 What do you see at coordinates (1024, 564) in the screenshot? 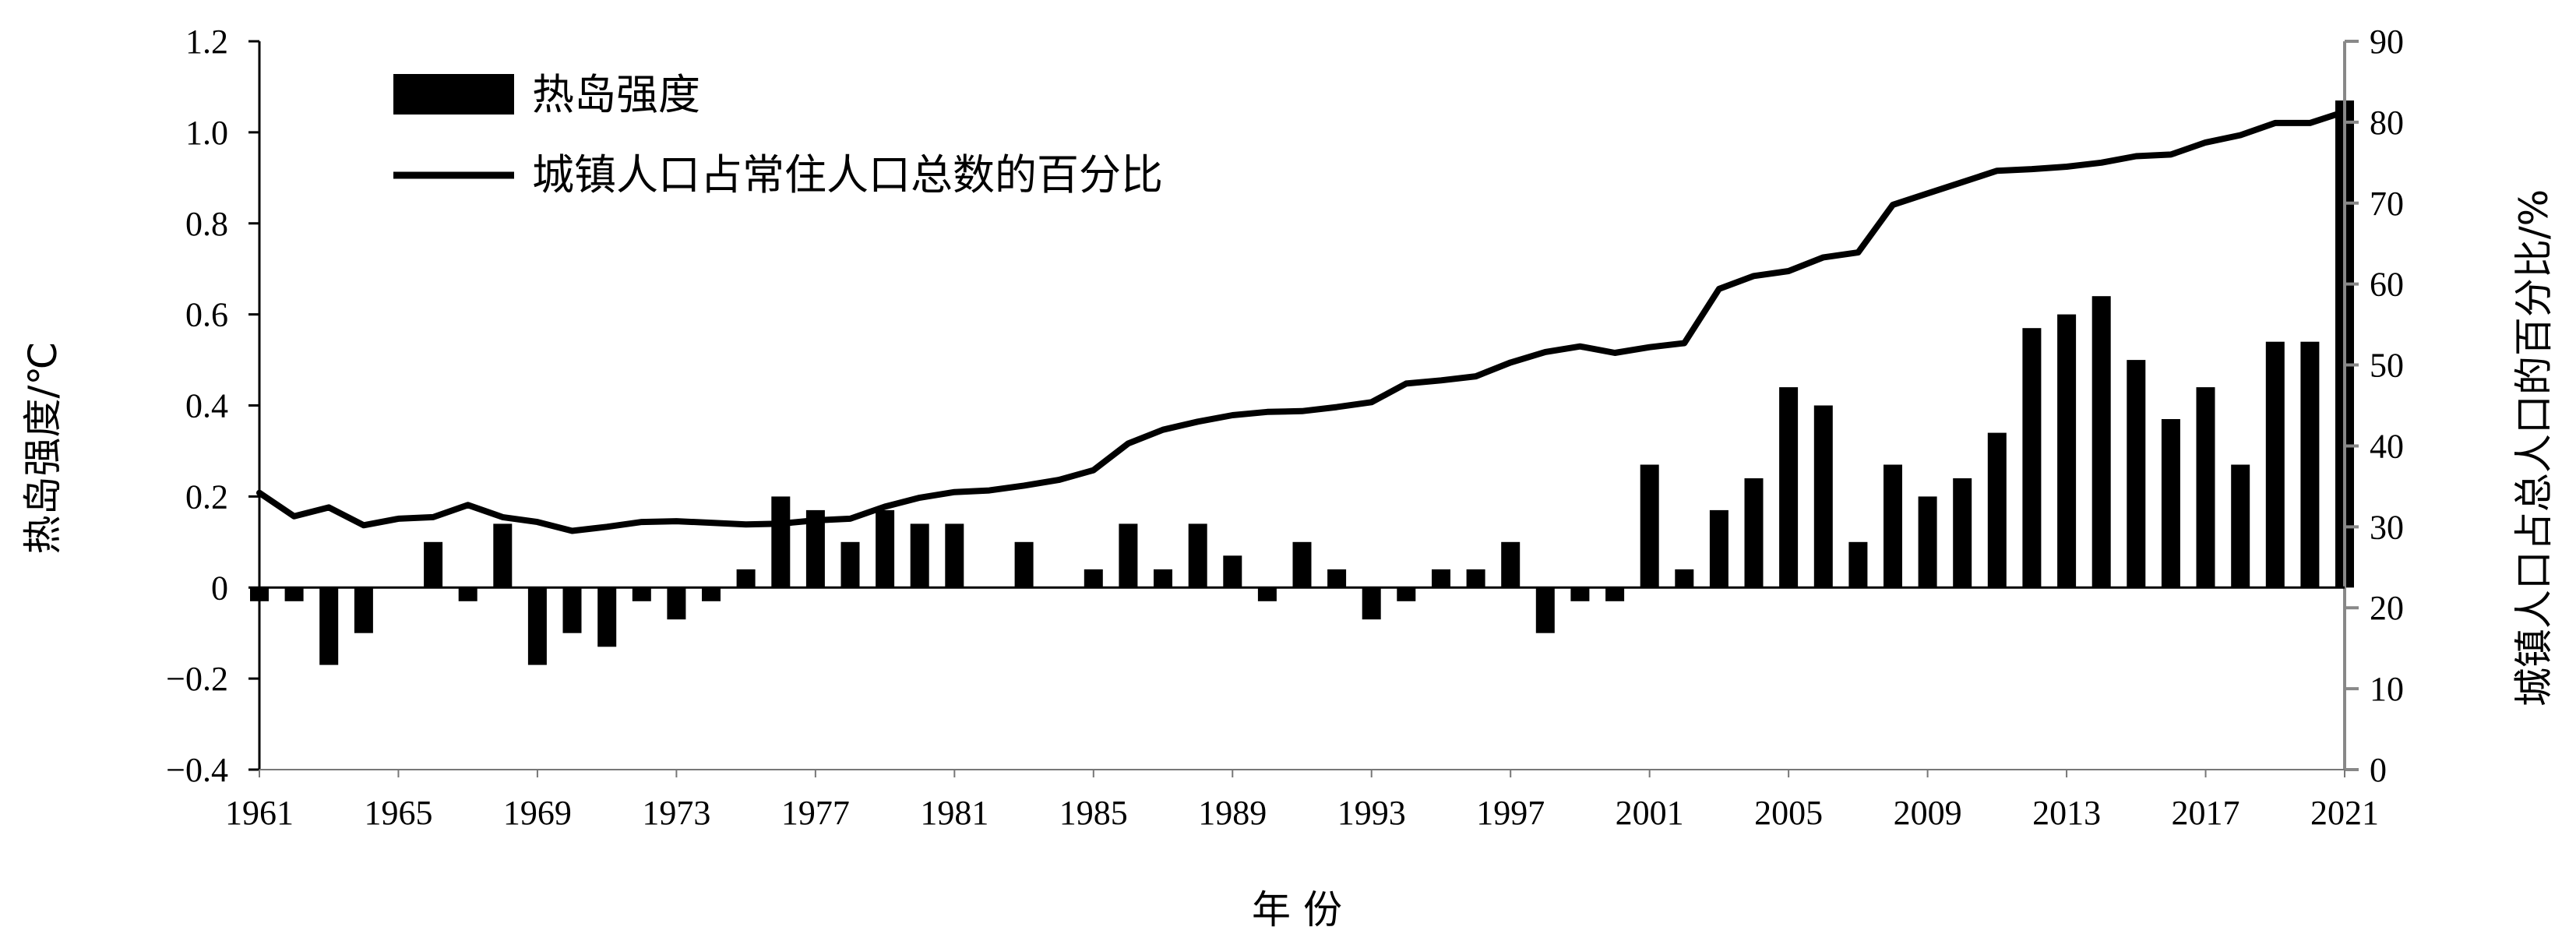
I see `bar-1983` at bounding box center [1024, 564].